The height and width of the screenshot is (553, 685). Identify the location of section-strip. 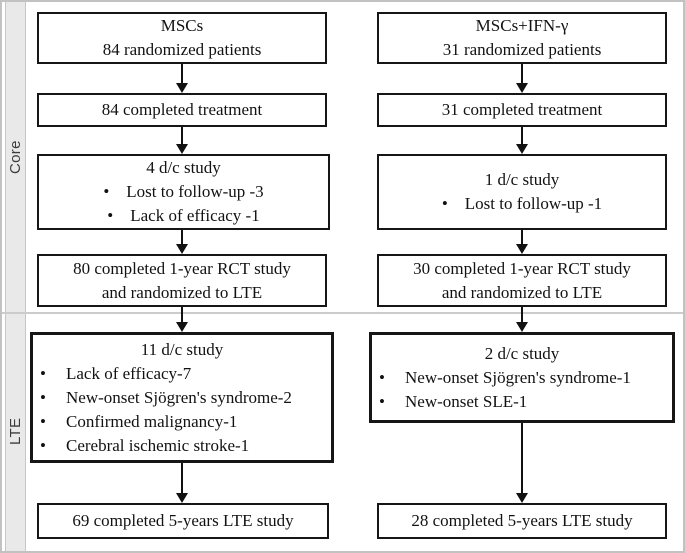
(15, 276).